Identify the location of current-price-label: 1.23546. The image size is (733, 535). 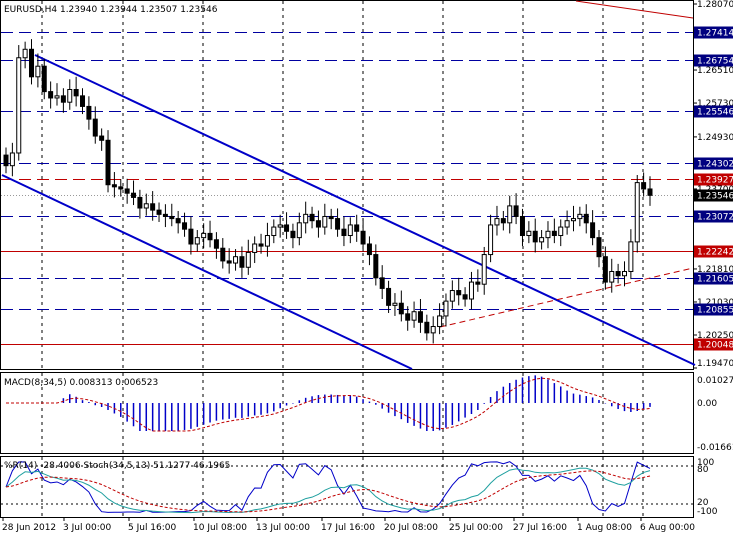
(715, 197).